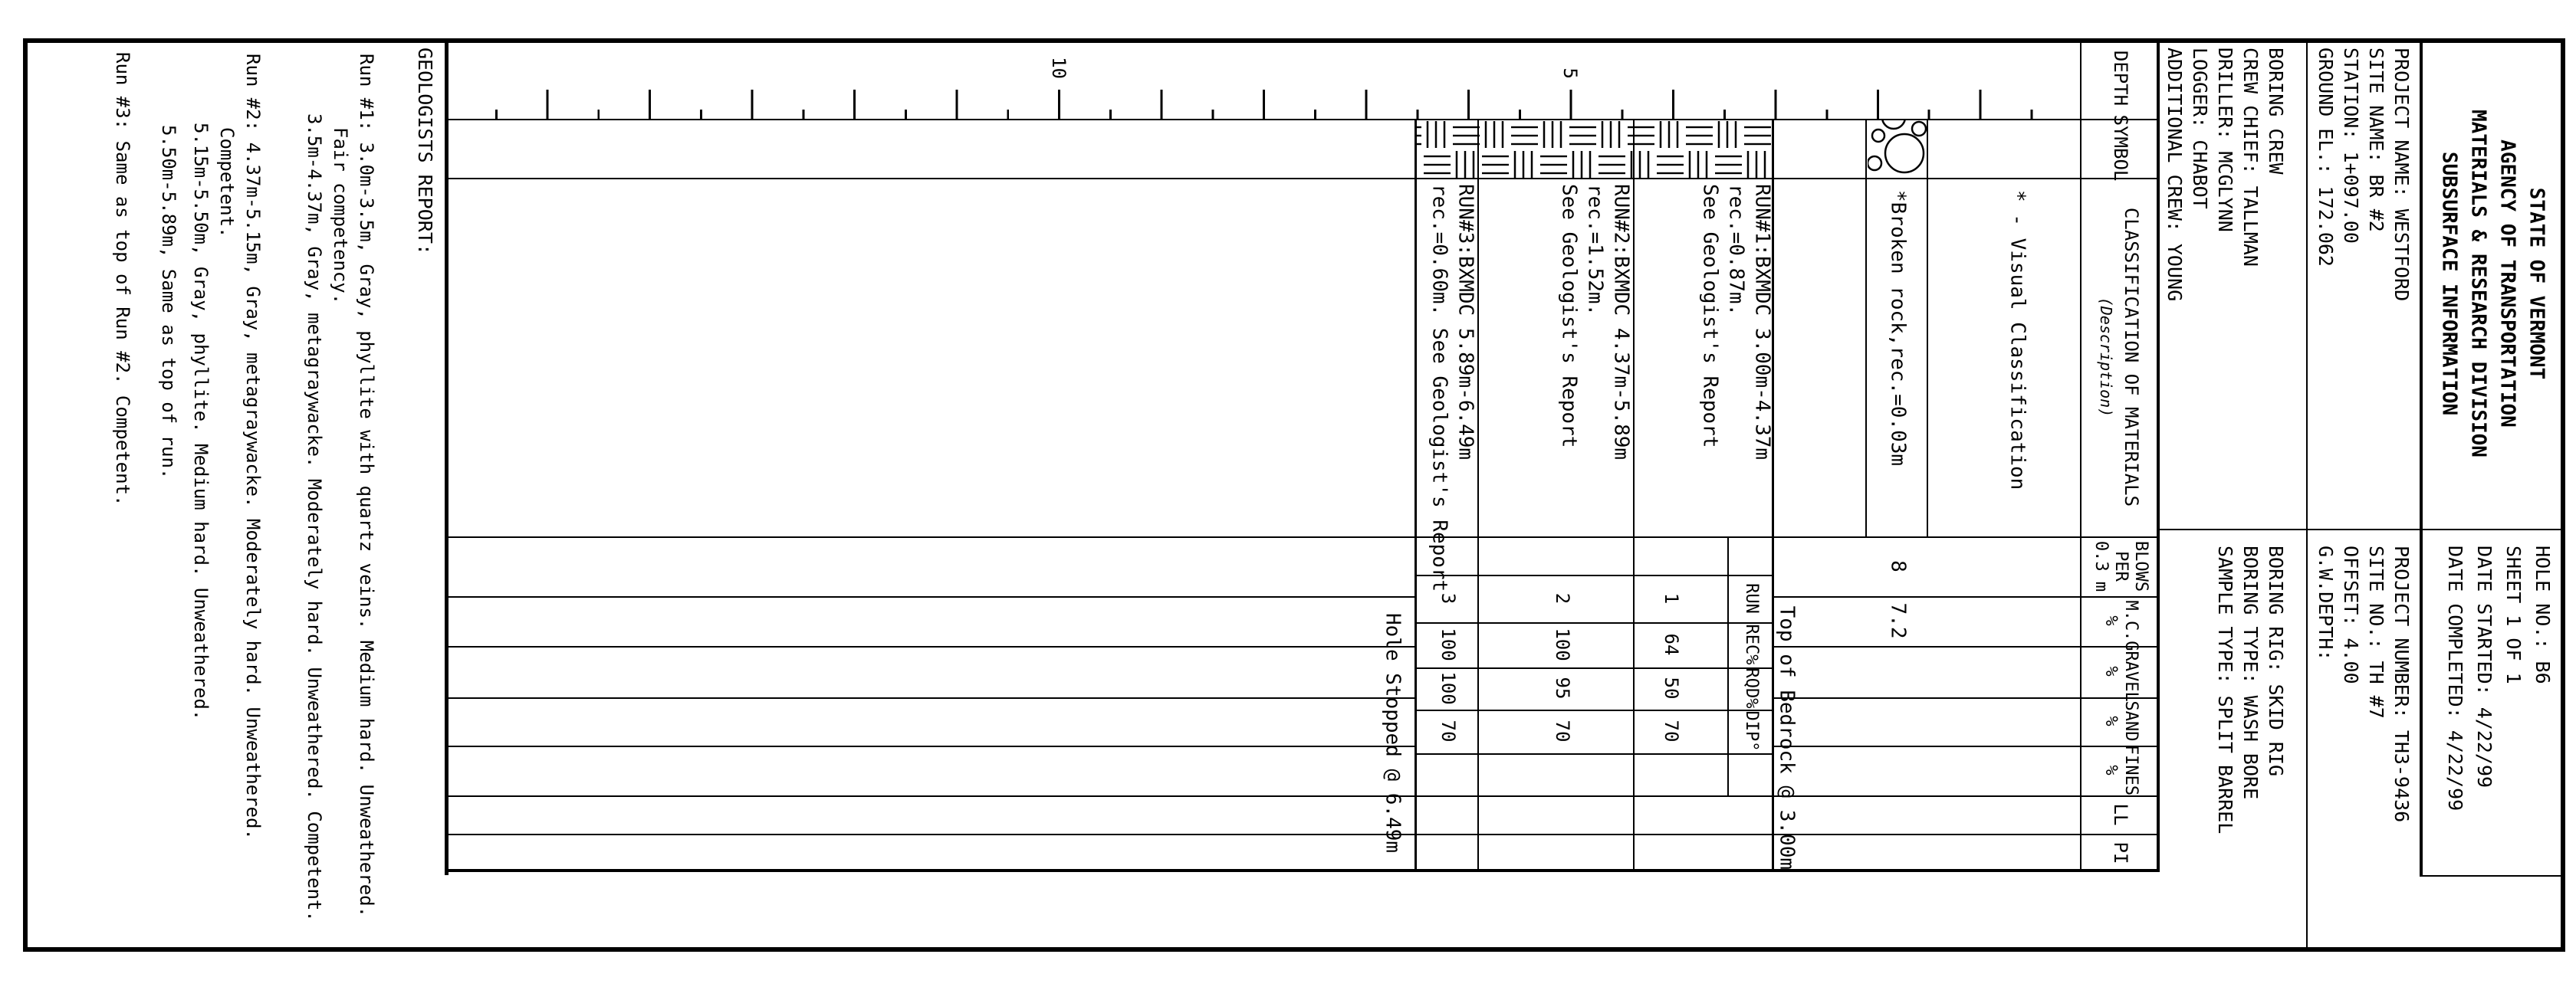 This screenshot has width=2576, height=987. I want to click on hole-stopped-note: Hole Stopped @ 6.49m, so click(1393, 733).